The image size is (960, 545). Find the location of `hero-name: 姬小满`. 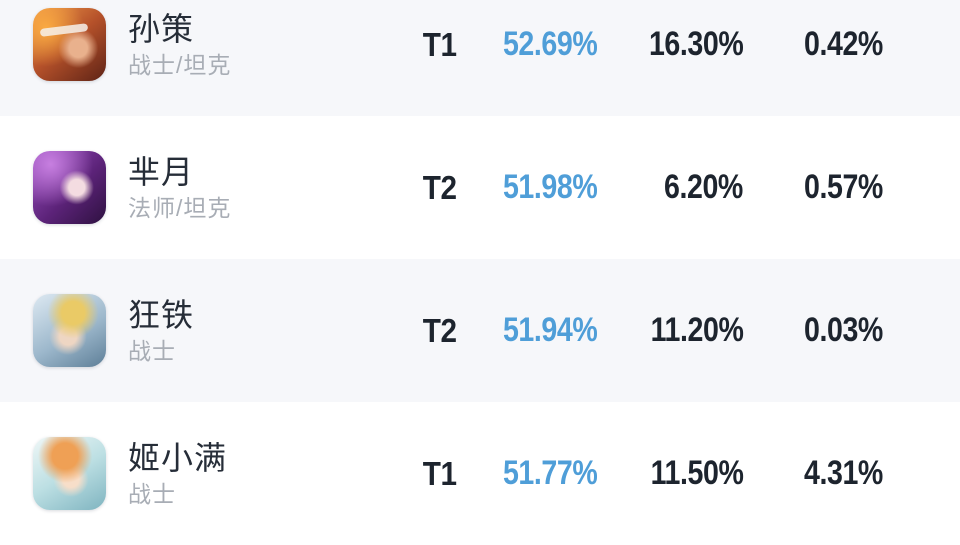

hero-name: 姬小满 is located at coordinates (178, 458).